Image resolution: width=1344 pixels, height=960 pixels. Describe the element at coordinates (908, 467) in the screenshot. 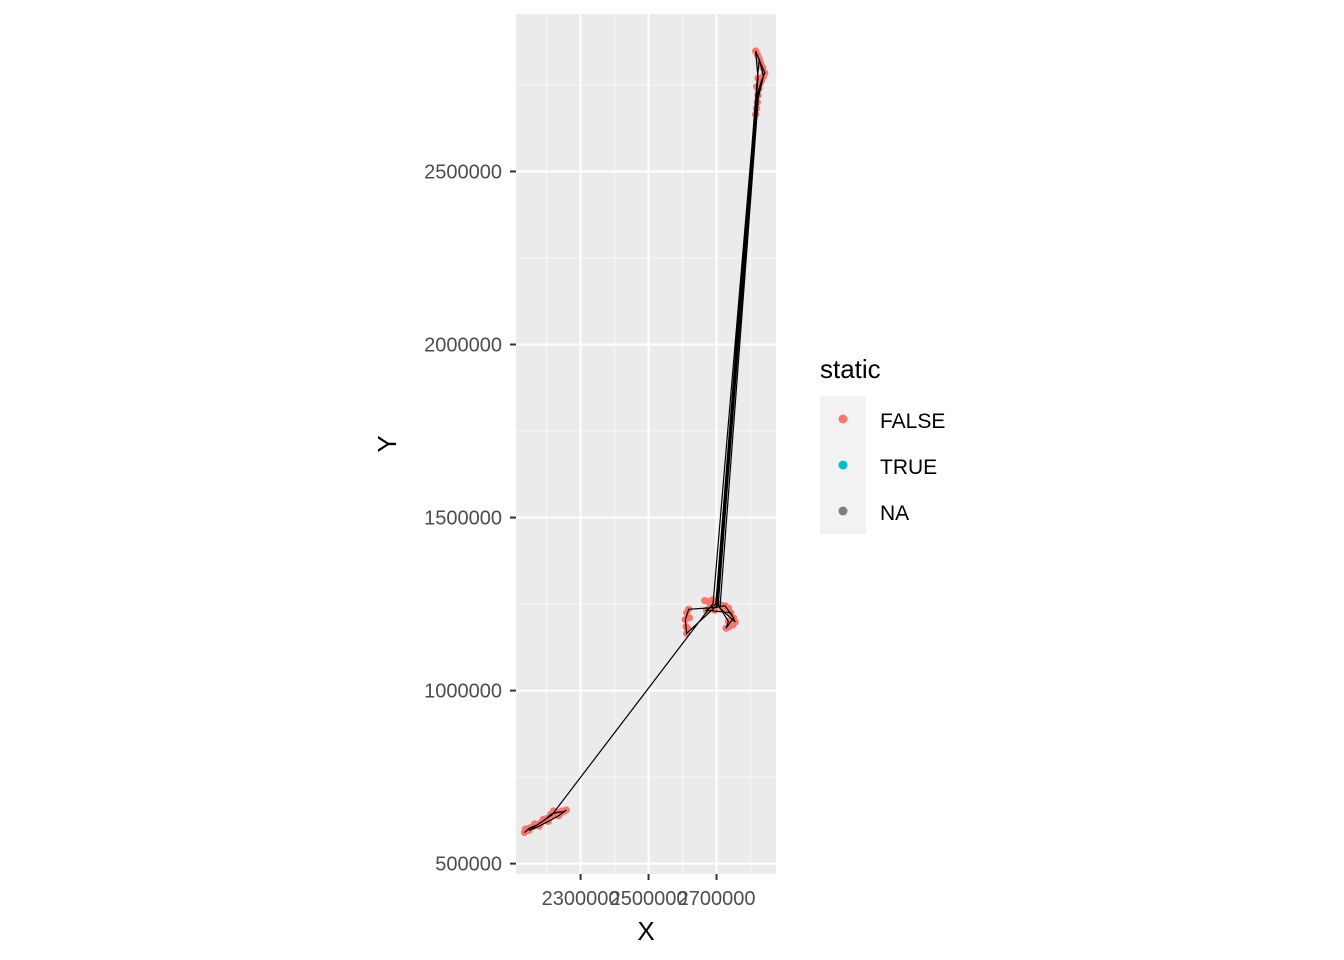

I see `legend-label-true: TRUE` at that location.